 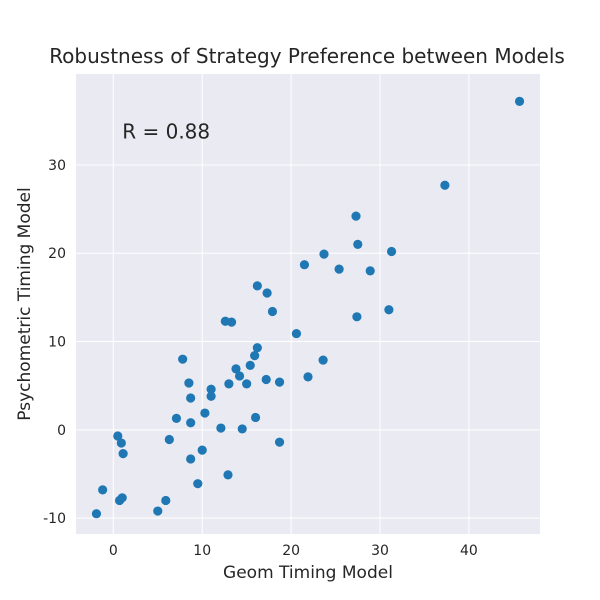 What do you see at coordinates (380, 551) in the screenshot?
I see `x-tick-label: 30` at bounding box center [380, 551].